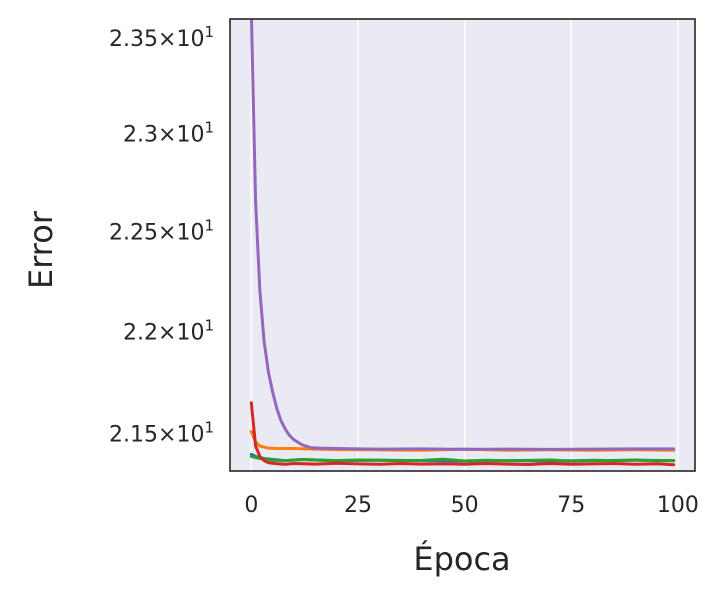 The height and width of the screenshot is (598, 724). What do you see at coordinates (41, 249) in the screenshot?
I see `y-axis-label: Error` at bounding box center [41, 249].